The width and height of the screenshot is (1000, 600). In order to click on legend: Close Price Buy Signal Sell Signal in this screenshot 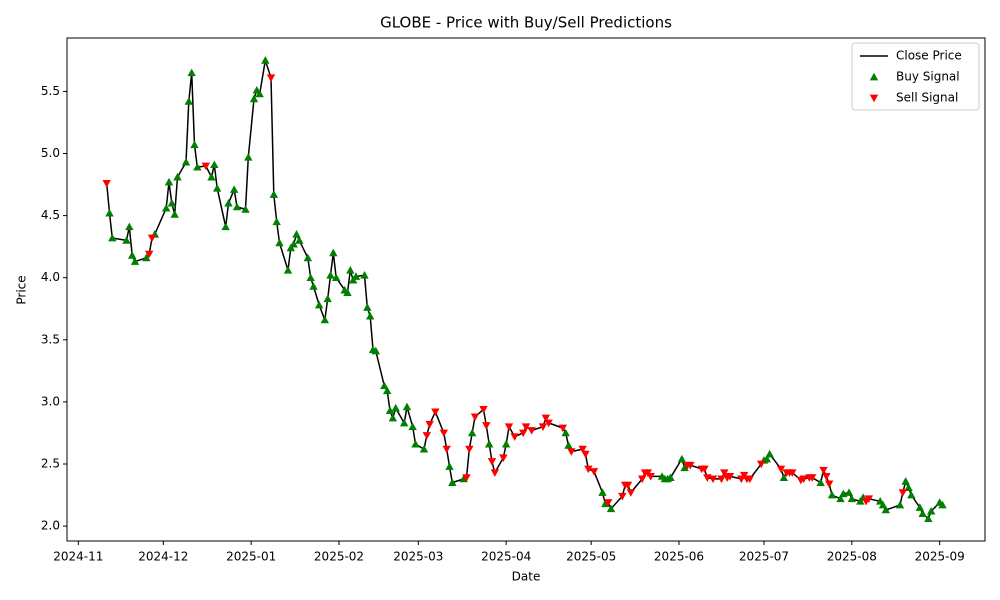, I will do `click(915, 76)`.